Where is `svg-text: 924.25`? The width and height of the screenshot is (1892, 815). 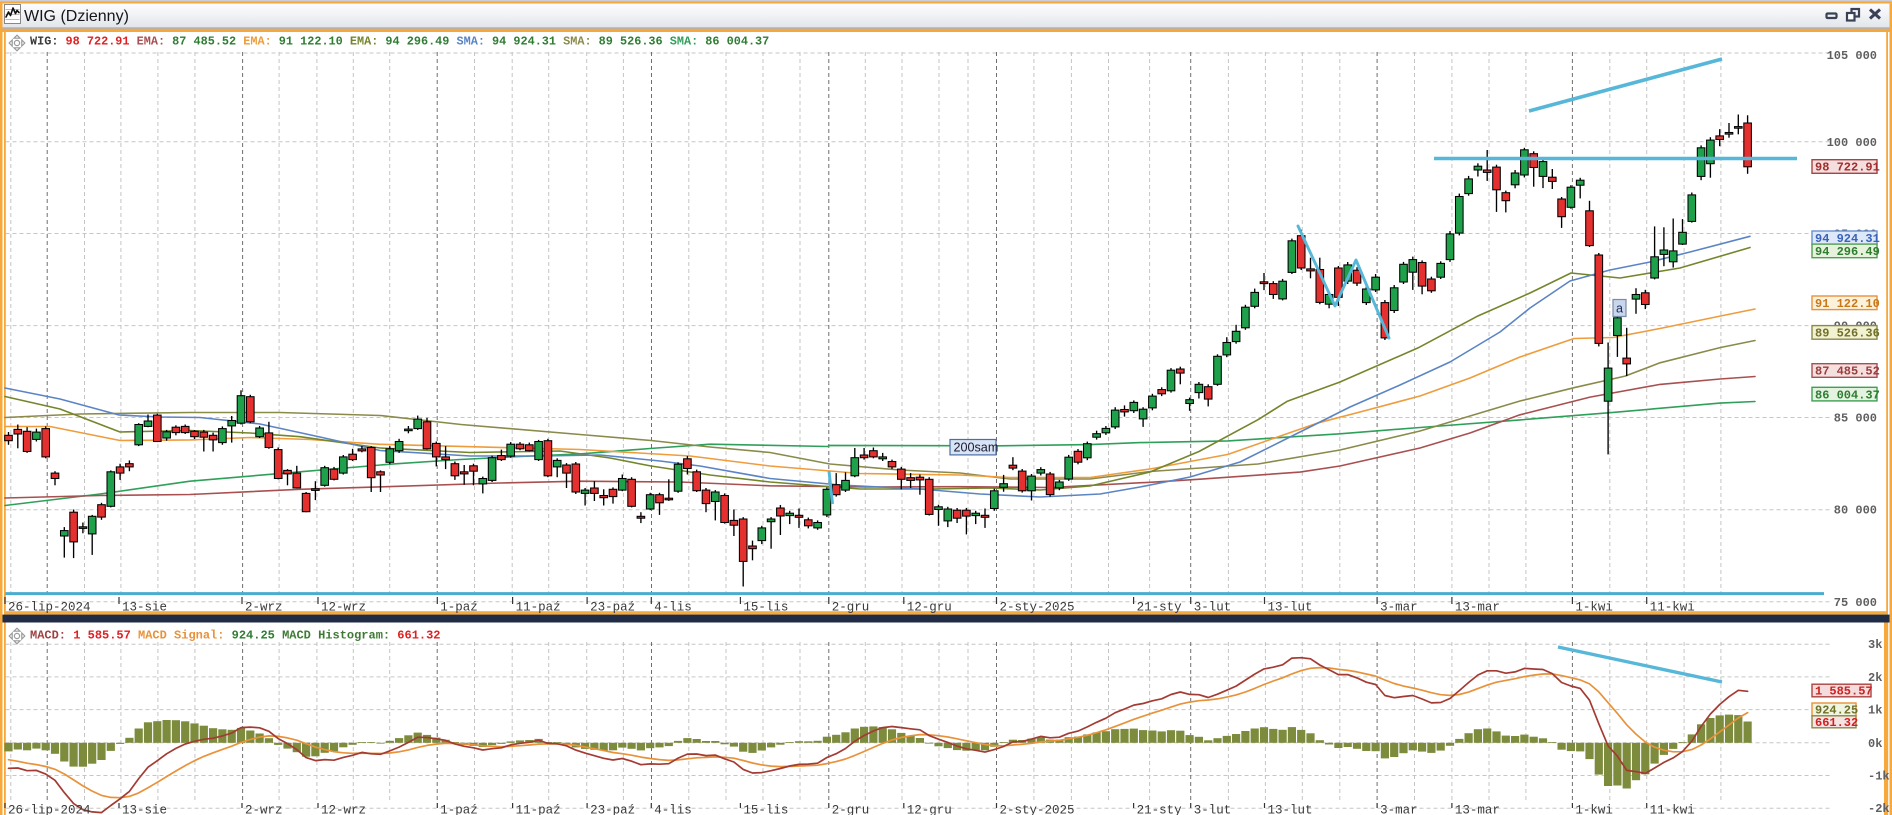
svg-text: 924.25 is located at coordinates (1836, 711).